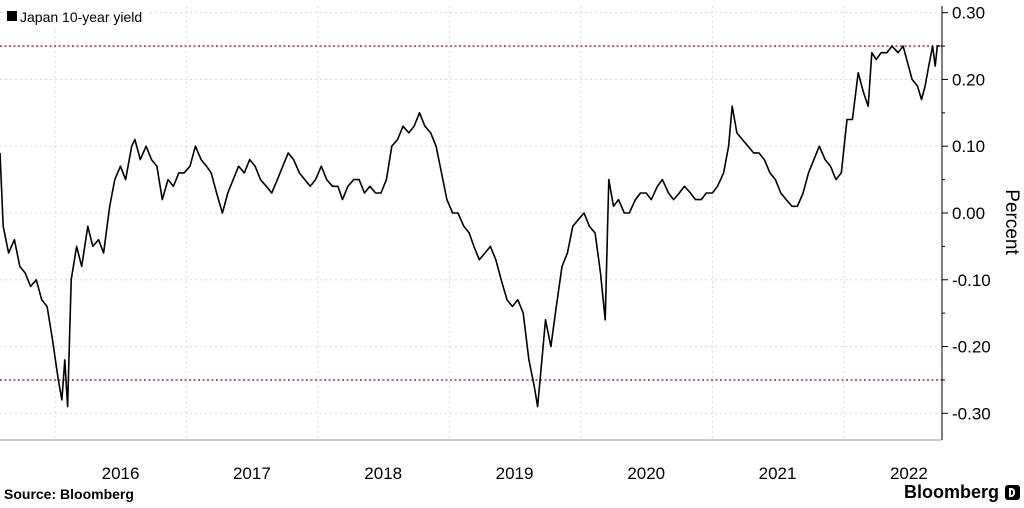  What do you see at coordinates (971, 280) in the screenshot?
I see `y-tick-label: -0.10` at bounding box center [971, 280].